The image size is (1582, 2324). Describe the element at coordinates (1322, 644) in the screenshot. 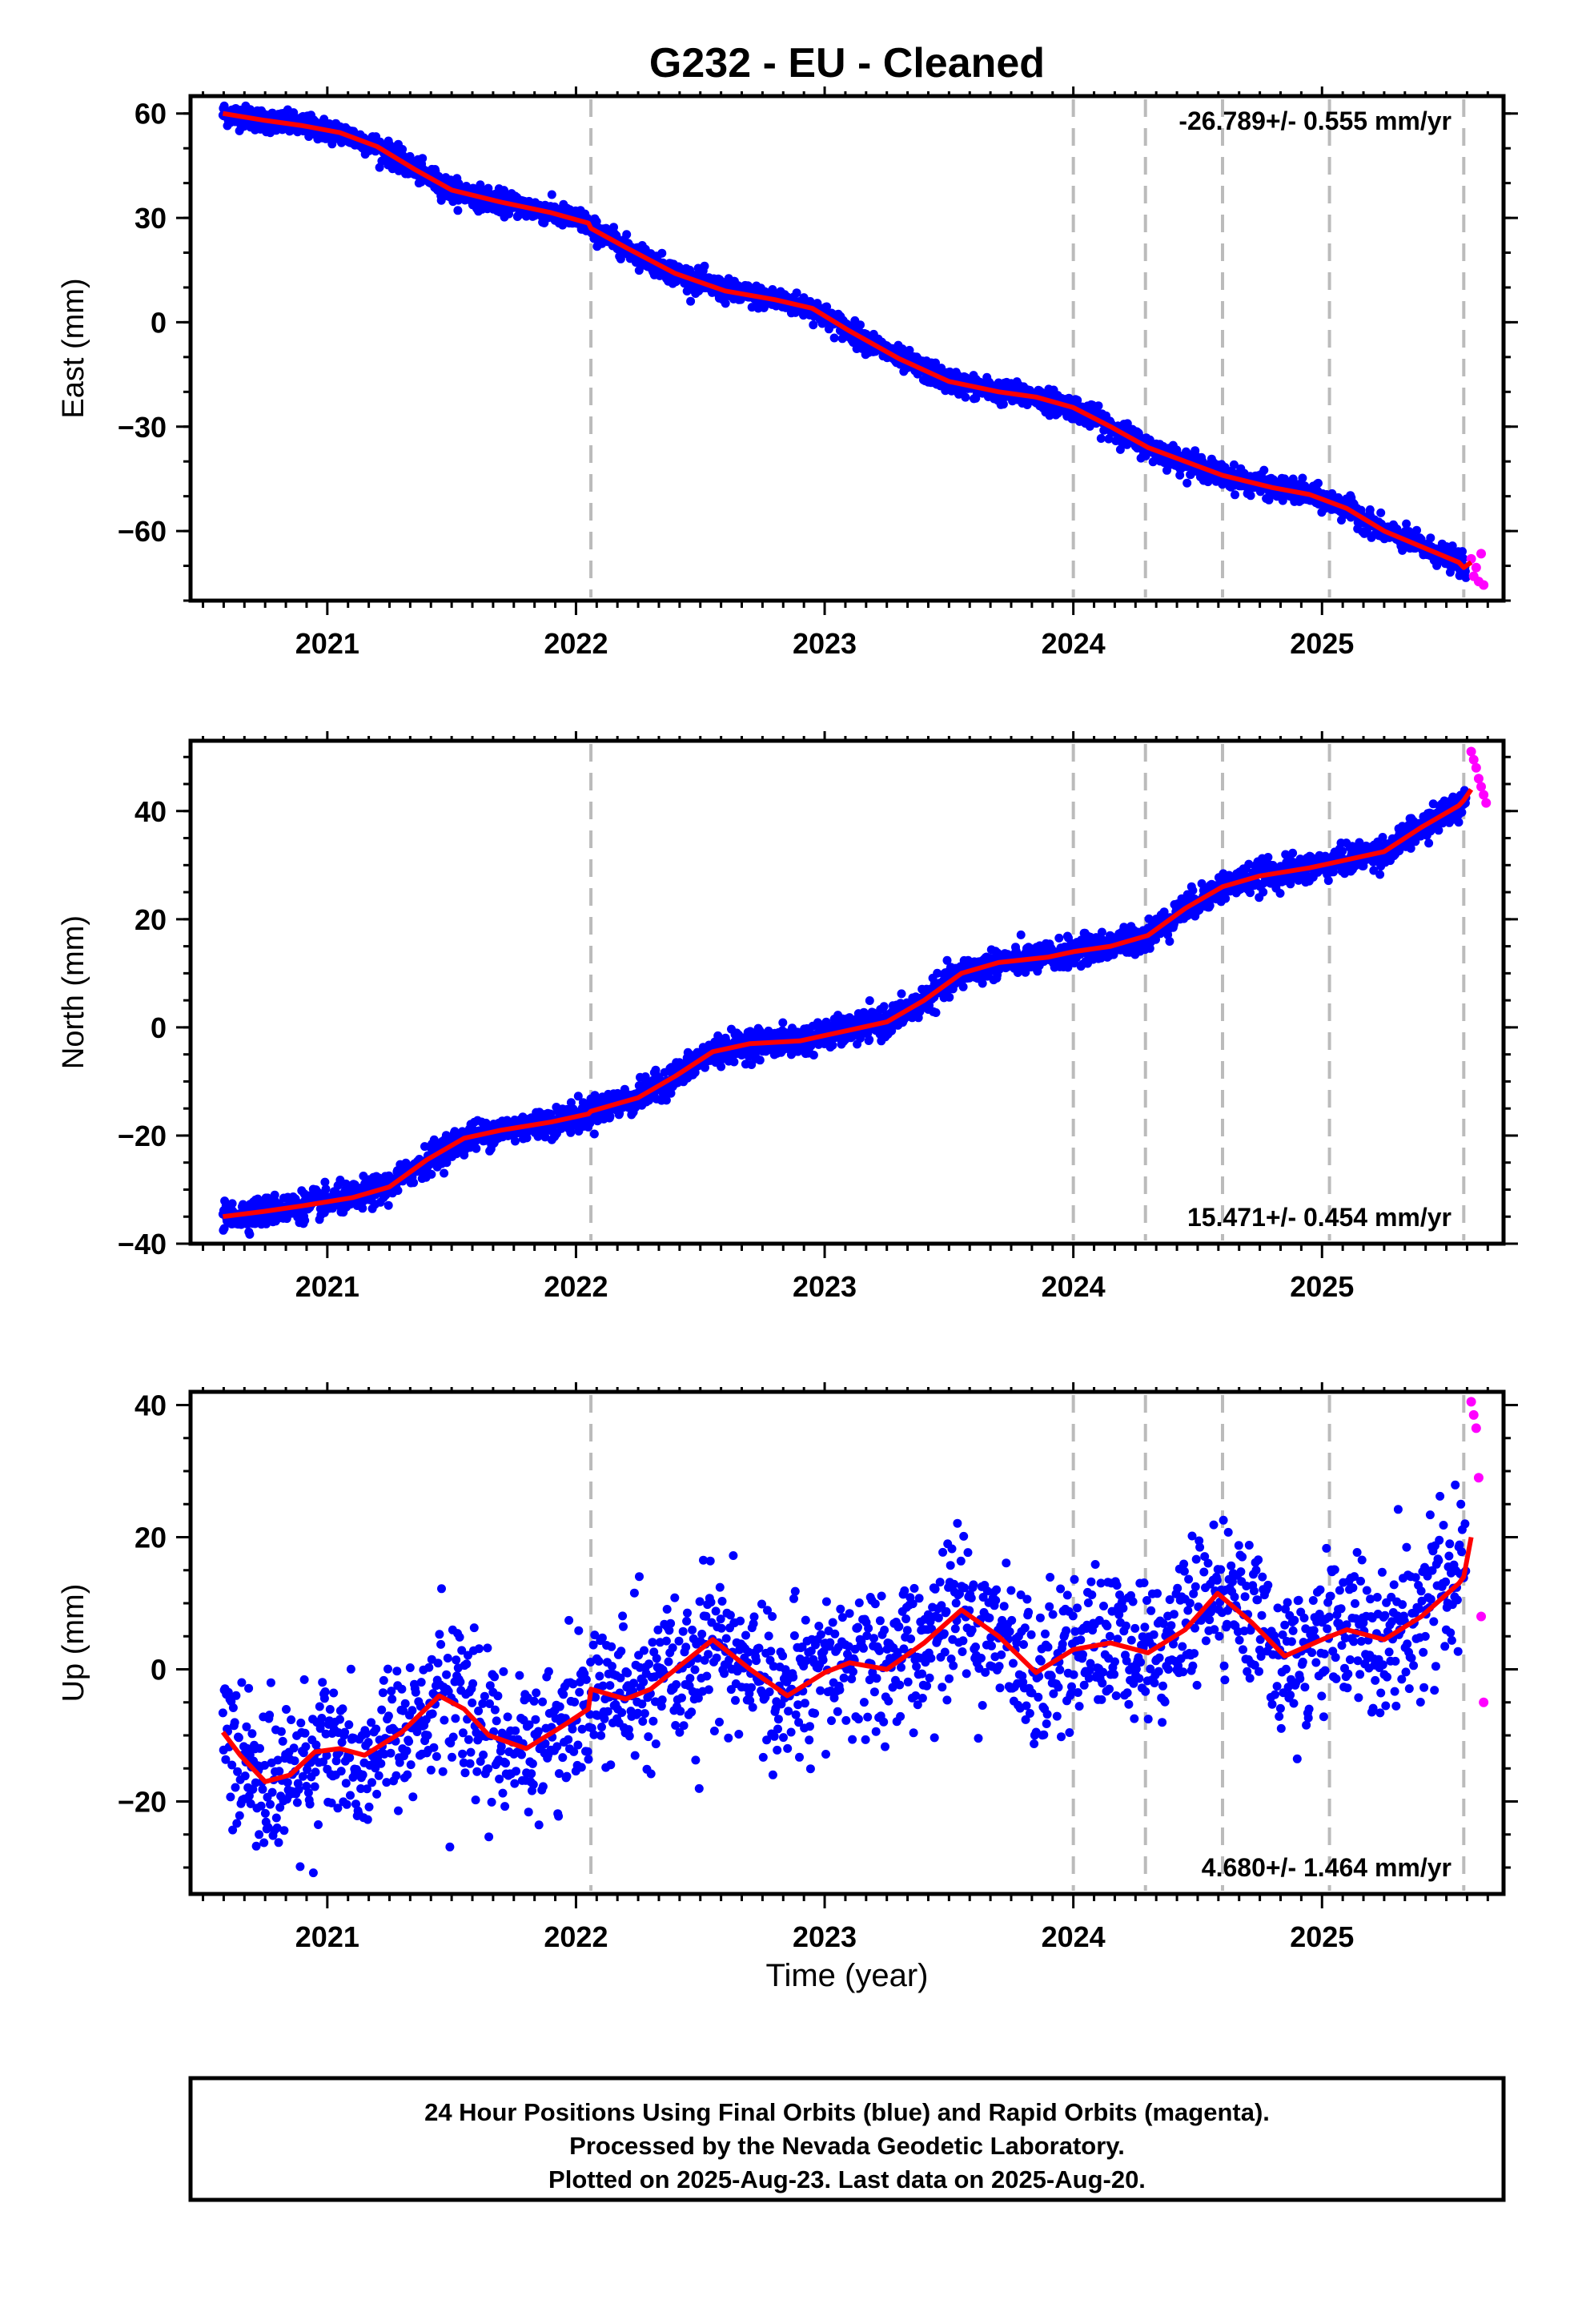

I see `x-tick-label: 2025` at that location.